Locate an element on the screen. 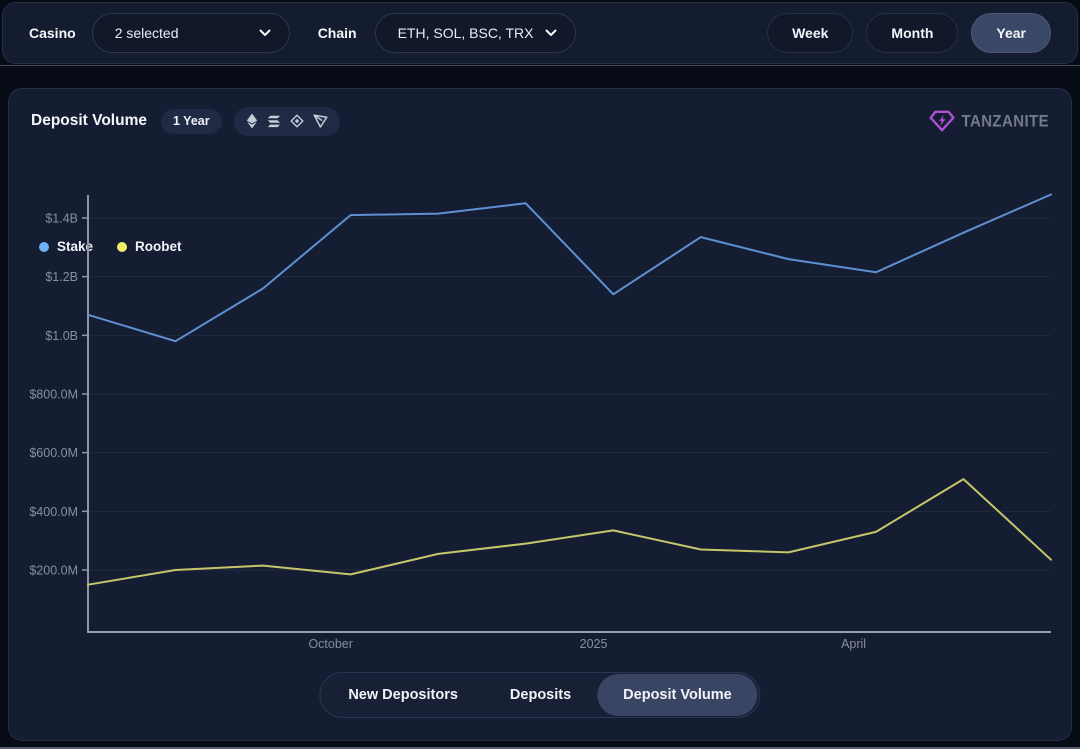 The image size is (1080, 749). legend-item-stake: Stake is located at coordinates (66, 246).